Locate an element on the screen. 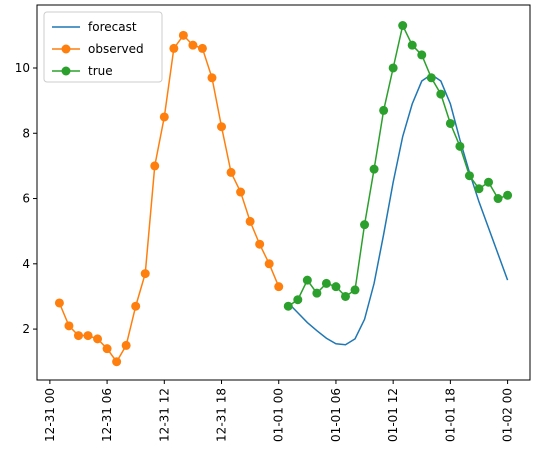 The height and width of the screenshot is (461, 543). legend-frame is located at coordinates (103, 47).